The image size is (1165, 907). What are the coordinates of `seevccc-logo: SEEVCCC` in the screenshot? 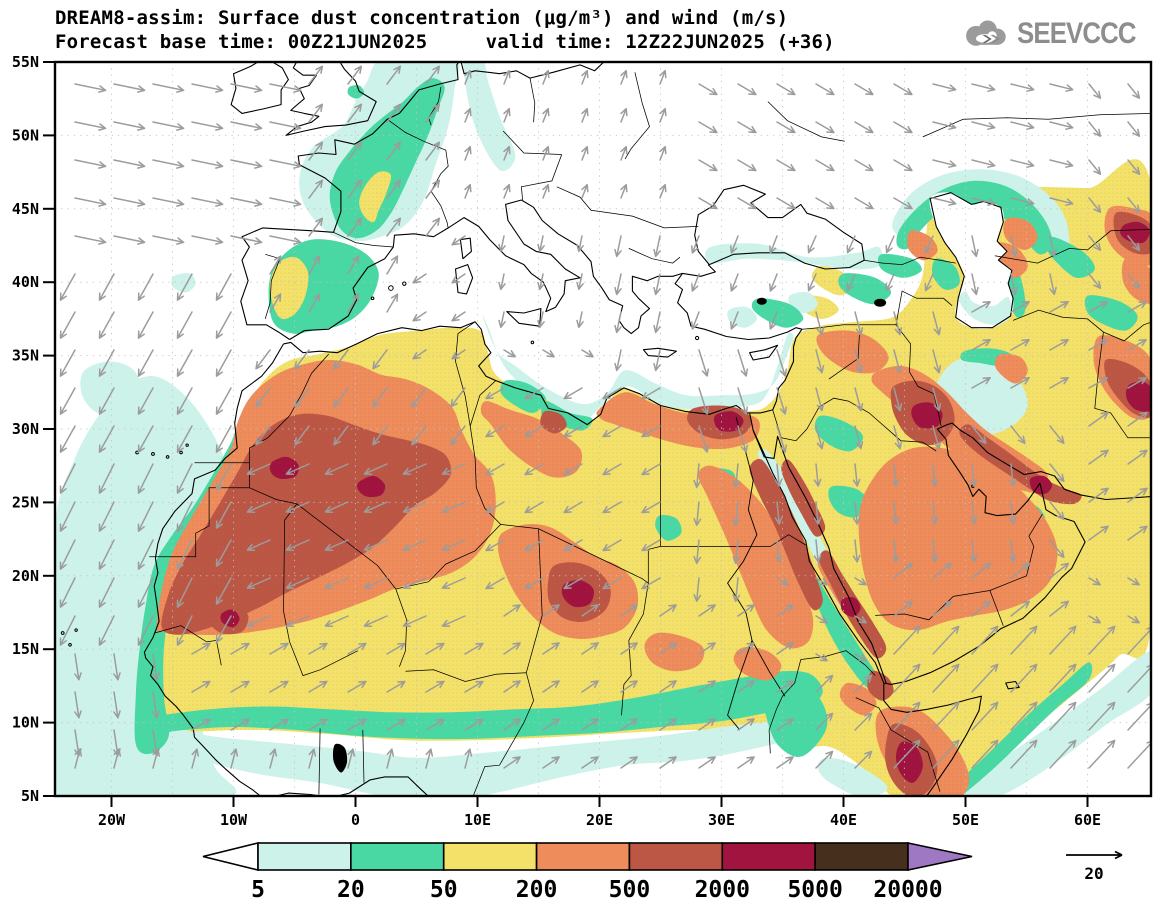 It's located at (1056, 34).